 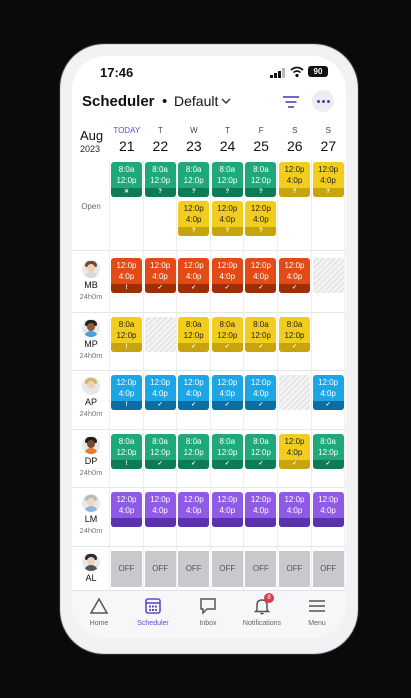 I want to click on day-column-1: T 22, so click(x=161, y=140).